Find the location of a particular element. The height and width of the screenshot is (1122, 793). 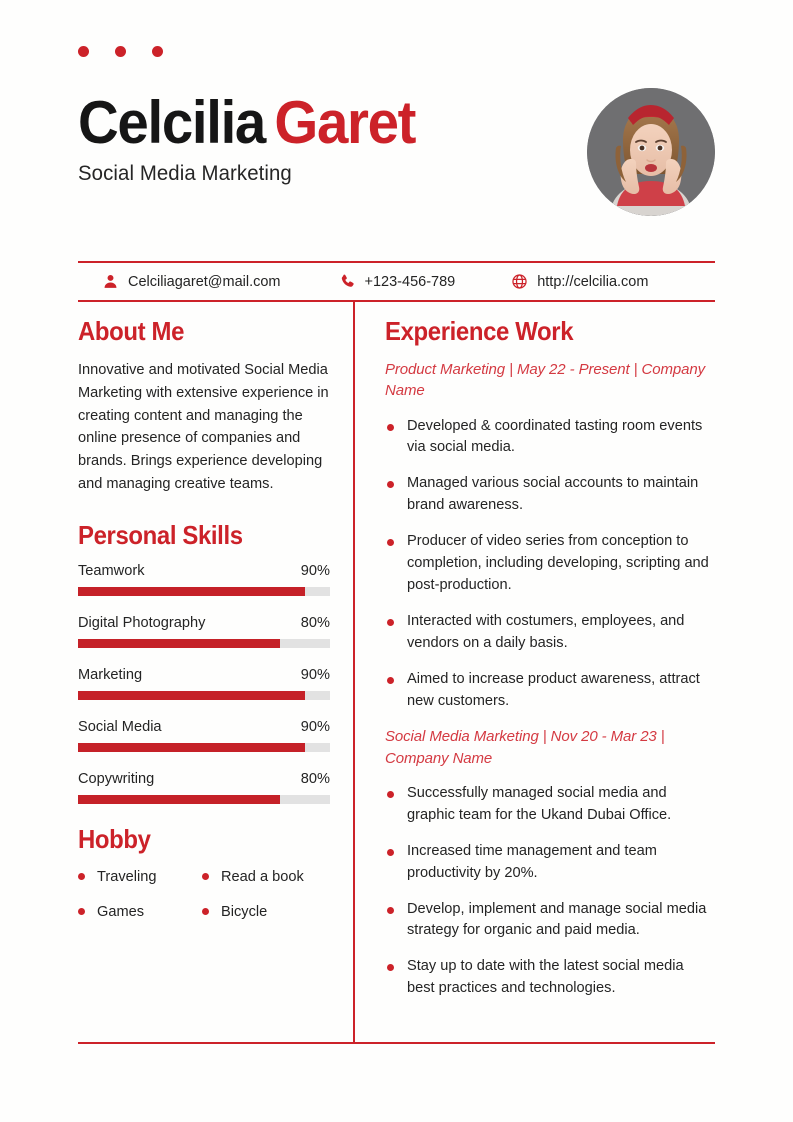

hobby-item: Games is located at coordinates (140, 912).